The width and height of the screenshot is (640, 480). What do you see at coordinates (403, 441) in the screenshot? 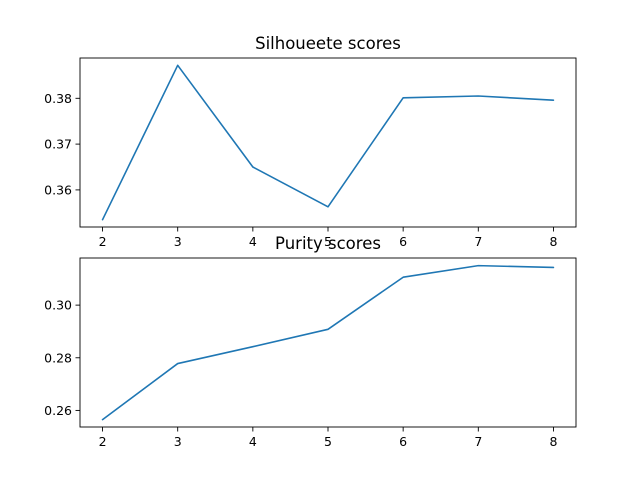
I see `purity-x-tick-label: 6` at bounding box center [403, 441].